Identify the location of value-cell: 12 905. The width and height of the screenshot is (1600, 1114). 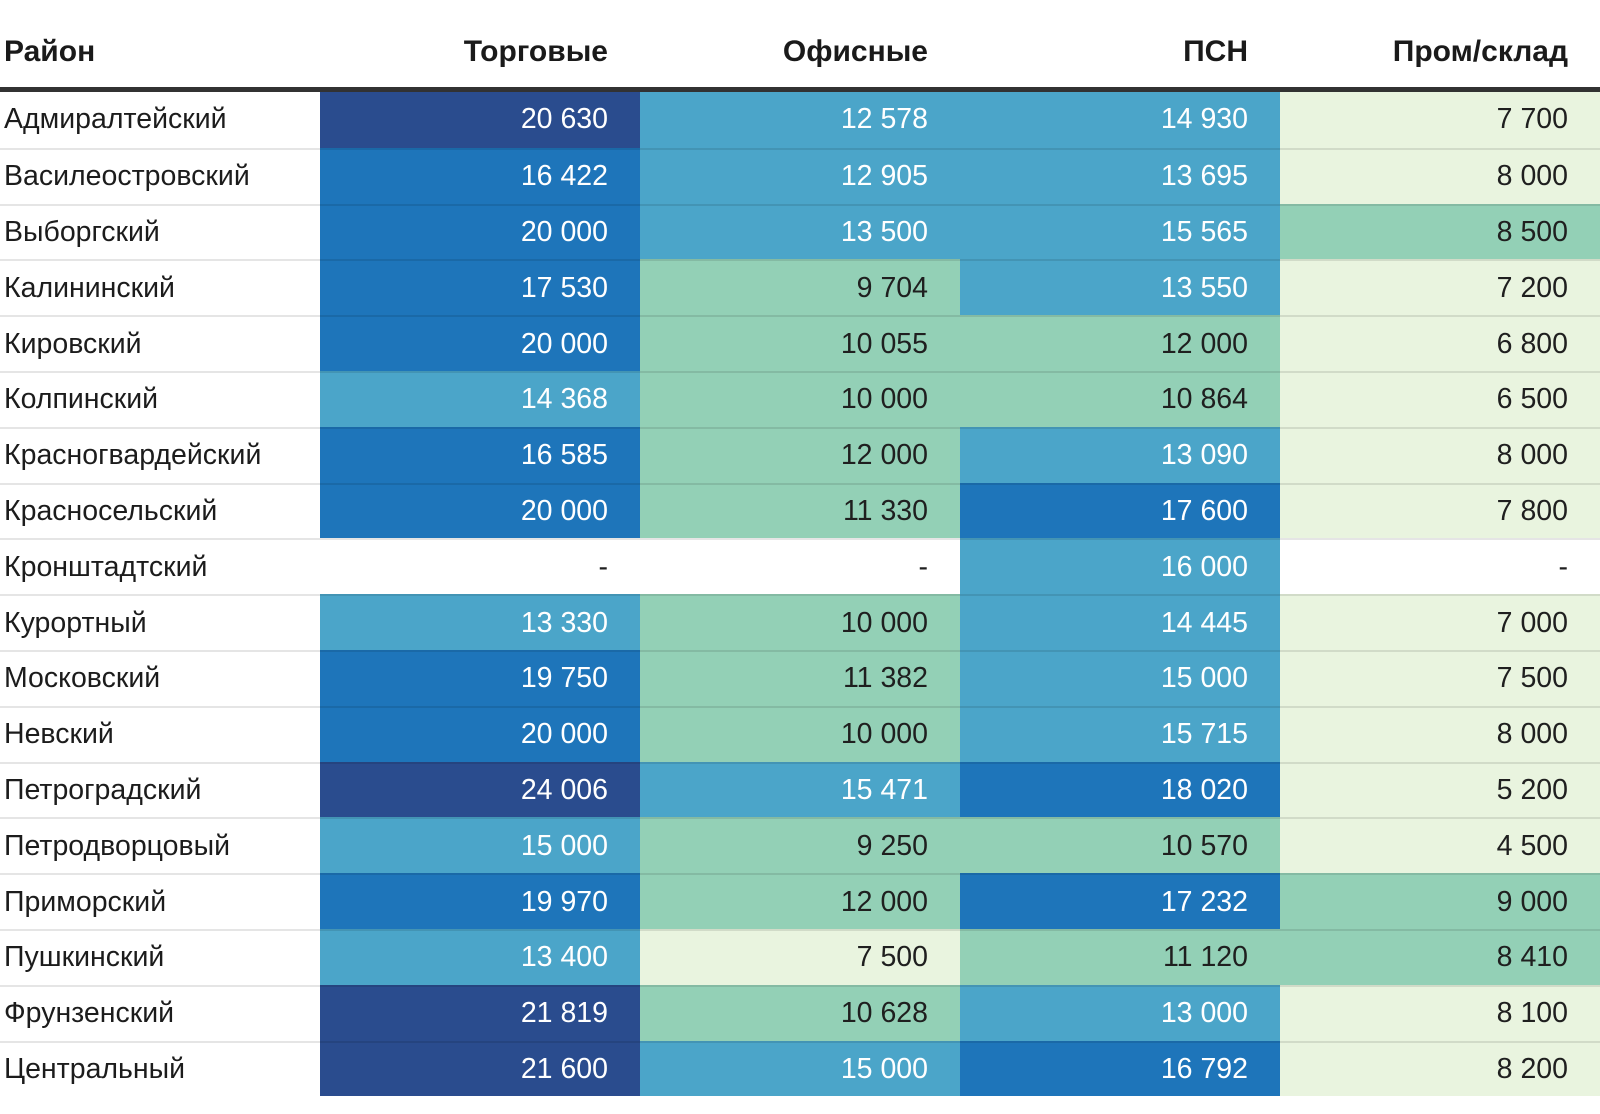
(800, 175).